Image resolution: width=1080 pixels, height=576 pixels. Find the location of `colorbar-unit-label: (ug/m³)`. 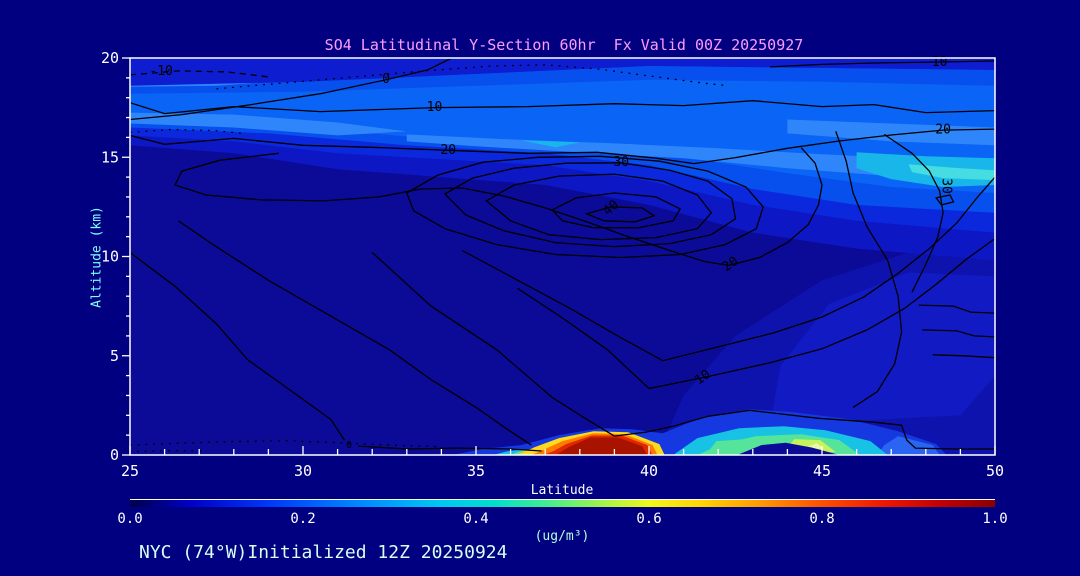

colorbar-unit-label: (ug/m³) is located at coordinates (562, 536).